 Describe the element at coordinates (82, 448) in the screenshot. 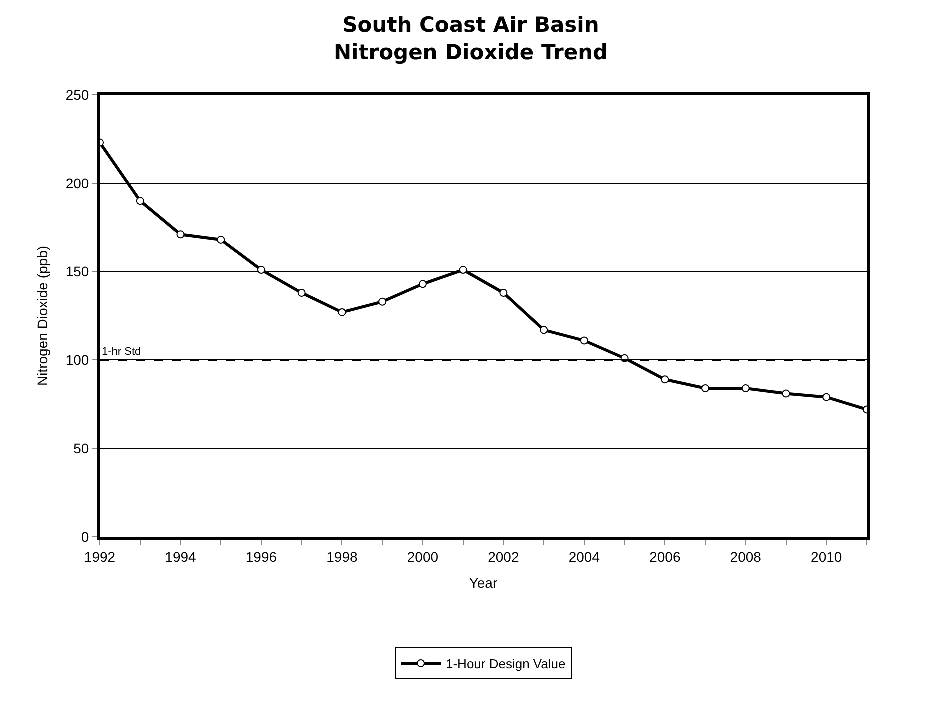

I see `y-tick-label: 50` at that location.